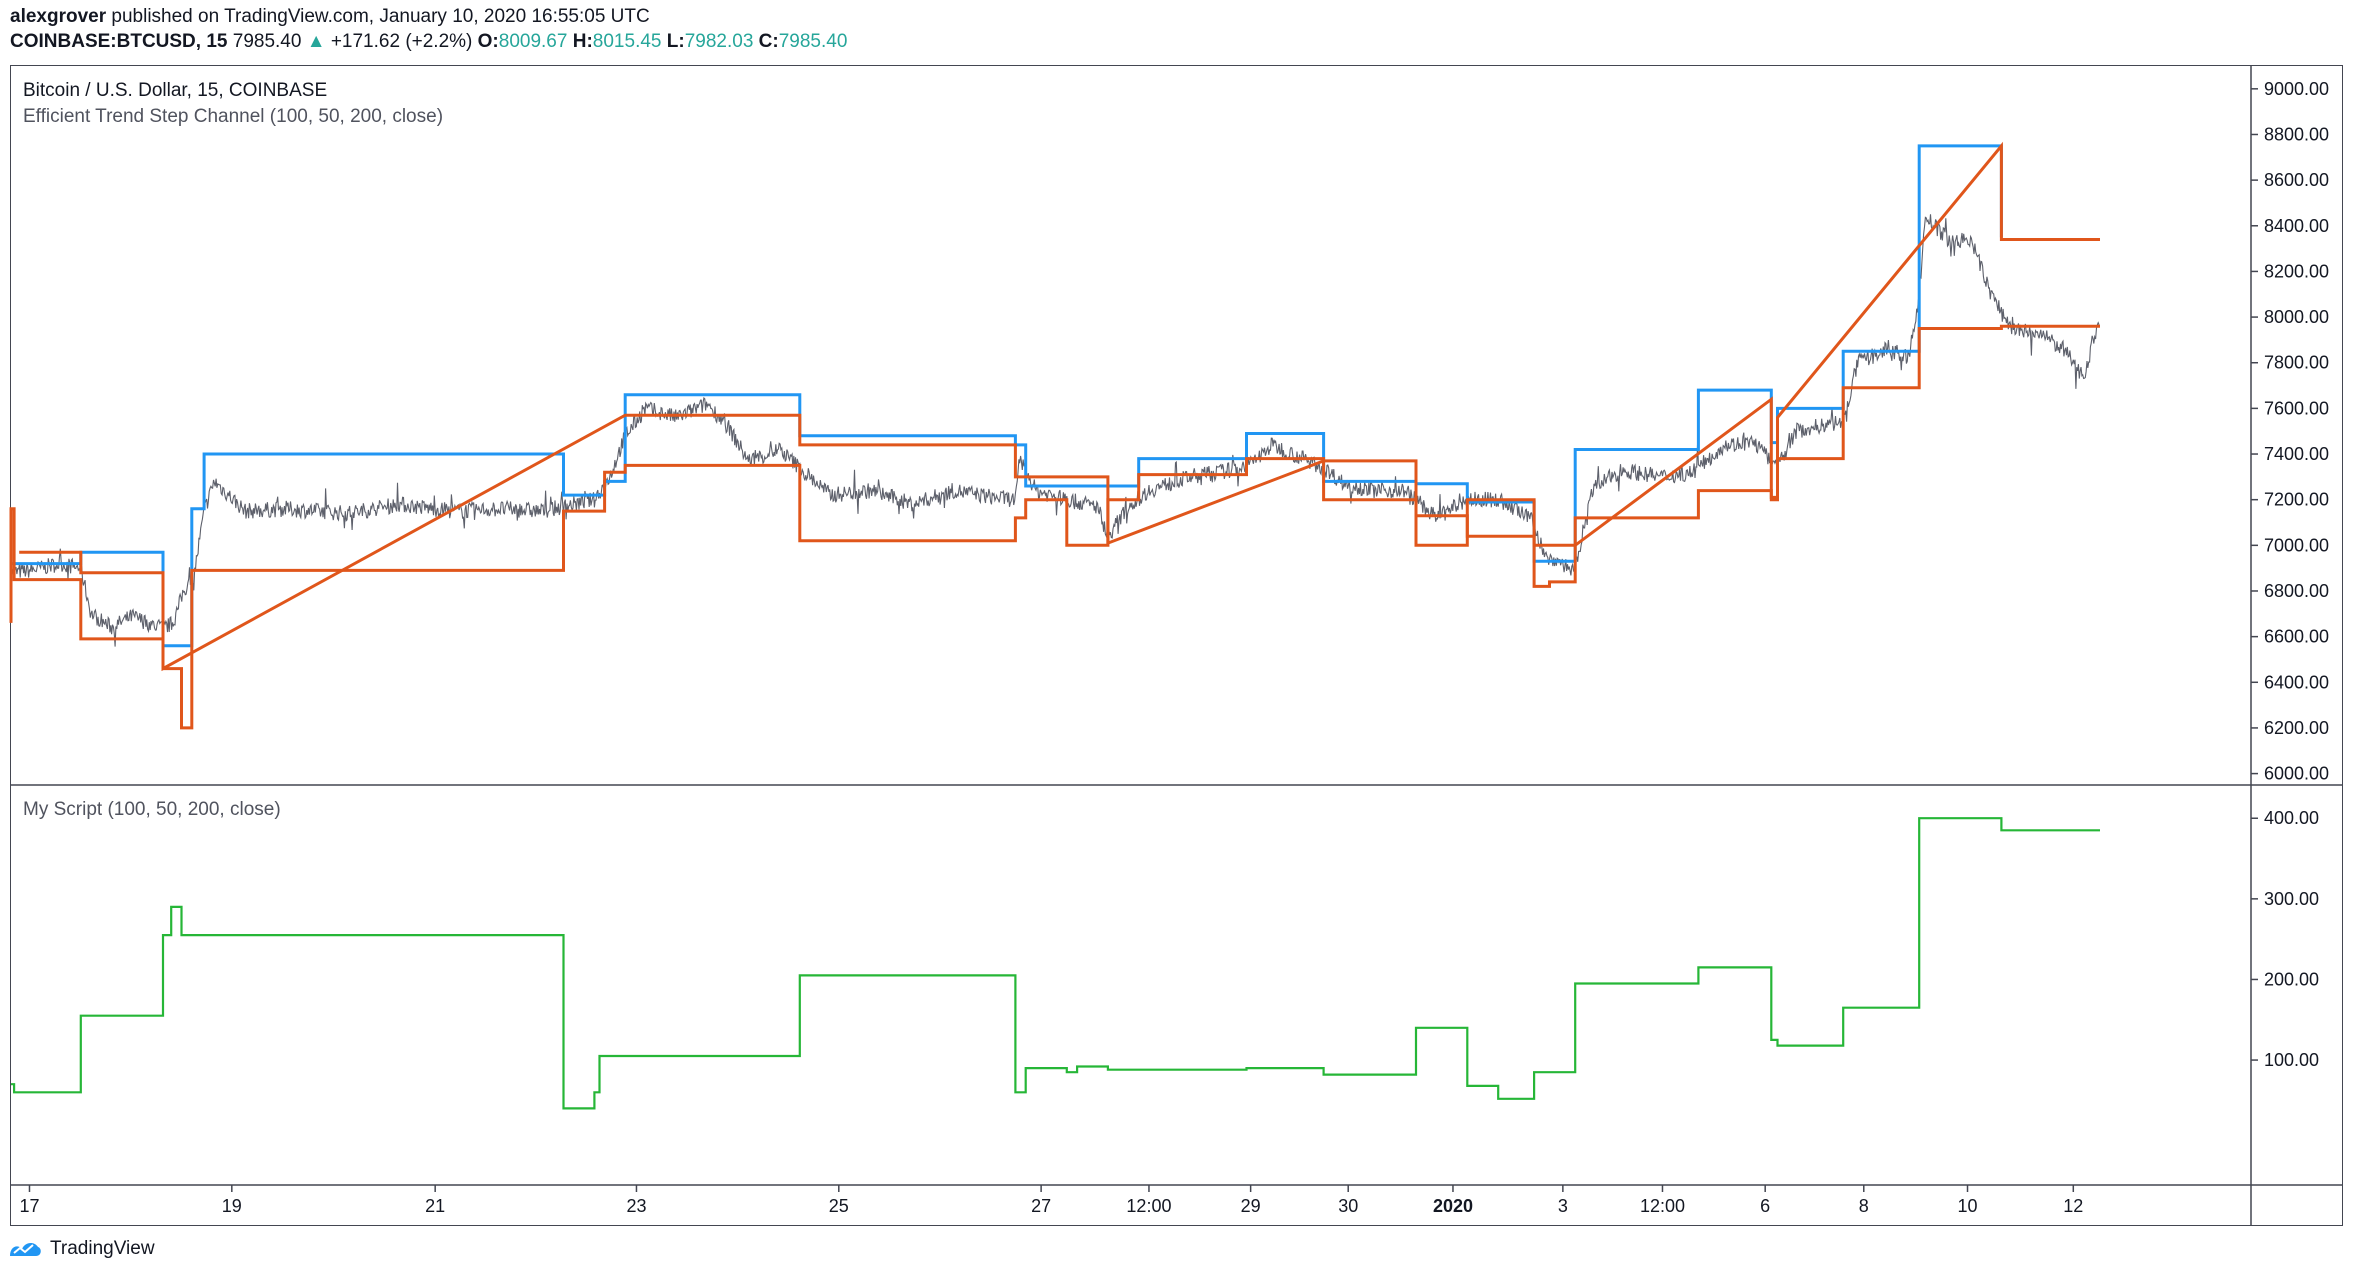 The height and width of the screenshot is (1281, 2354). I want to click on footer-brand: TradingView, so click(102, 1248).